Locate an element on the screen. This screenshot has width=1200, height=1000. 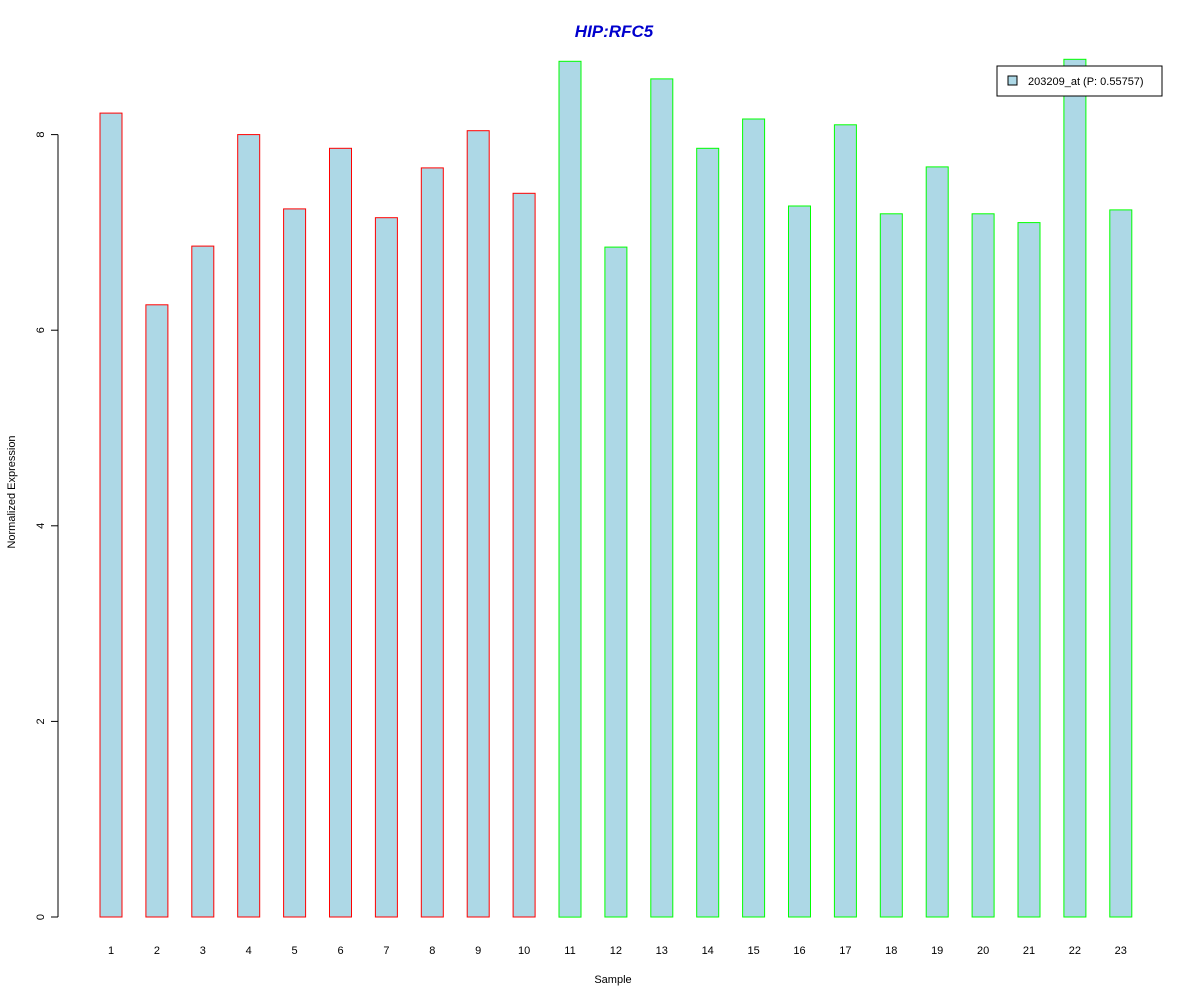
y-tick-label: 8 is located at coordinates (41, 135).